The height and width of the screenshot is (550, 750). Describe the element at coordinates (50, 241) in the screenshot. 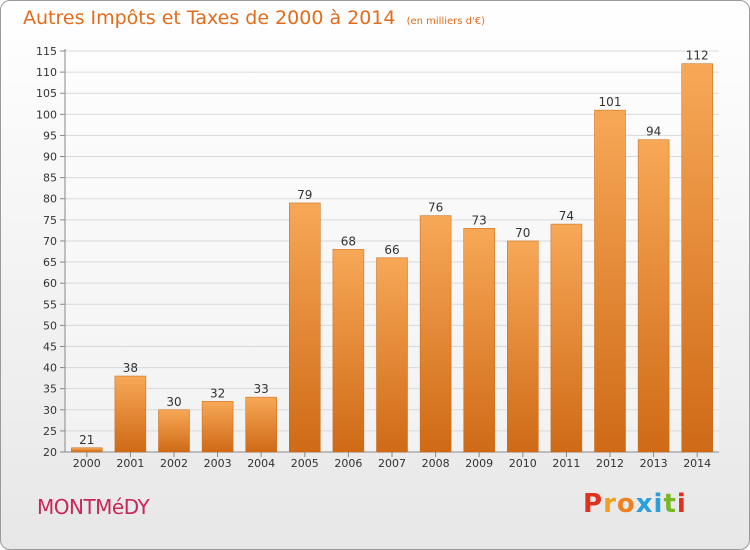

I see `y-tick-label: 70` at that location.